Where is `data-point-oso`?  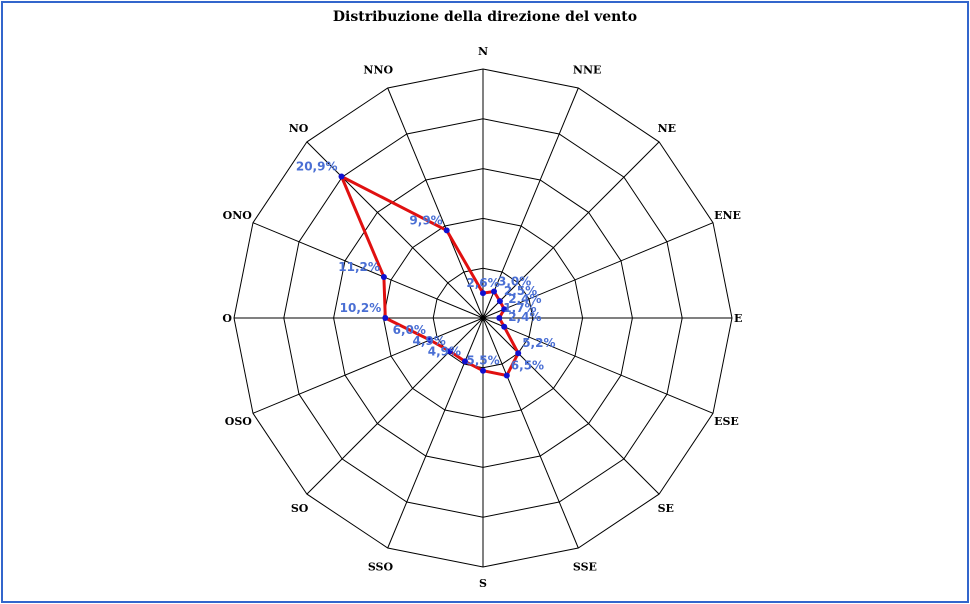 data-point-oso is located at coordinates (429, 340).